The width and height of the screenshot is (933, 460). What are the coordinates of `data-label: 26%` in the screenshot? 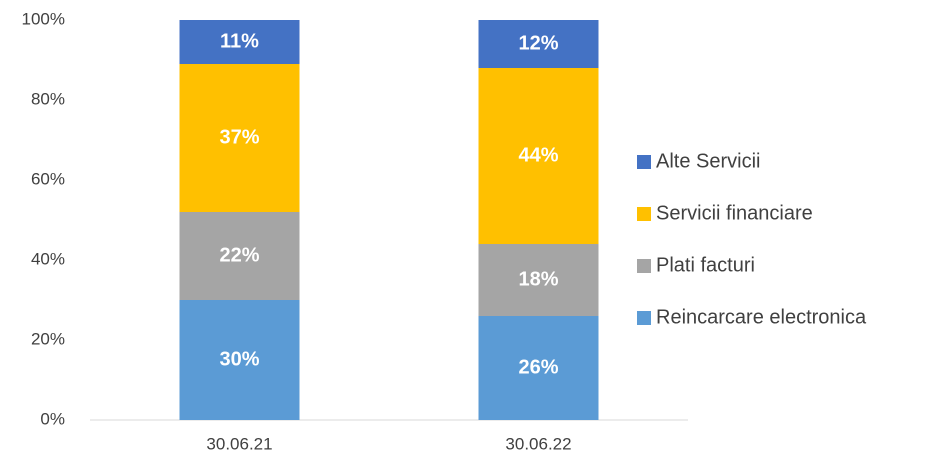 It's located at (538, 367).